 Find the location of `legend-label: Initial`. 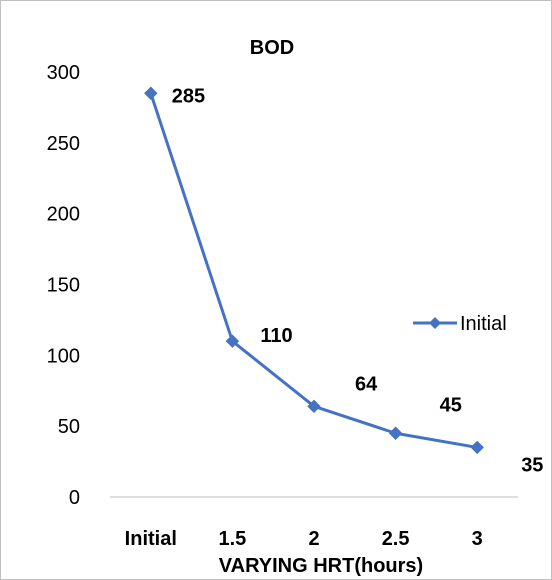

legend-label: Initial is located at coordinates (483, 324).